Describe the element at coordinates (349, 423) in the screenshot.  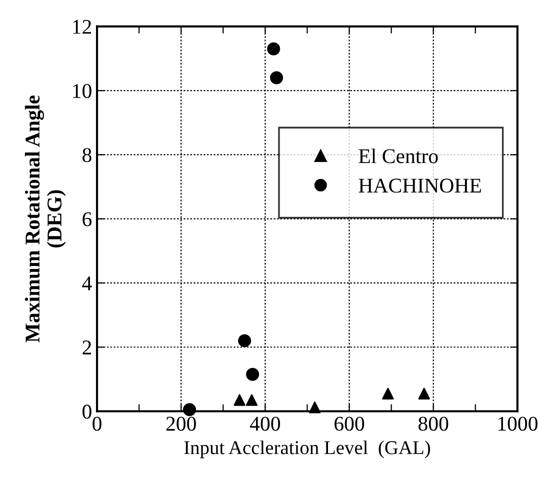
I see `x-tick-label: 600` at that location.